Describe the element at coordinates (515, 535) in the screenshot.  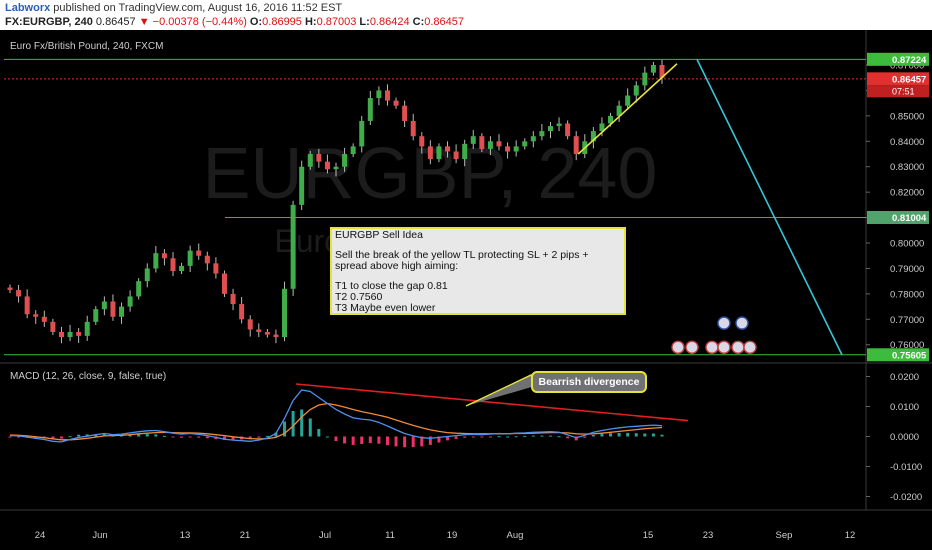
I see `time-tick-label: Aug` at that location.